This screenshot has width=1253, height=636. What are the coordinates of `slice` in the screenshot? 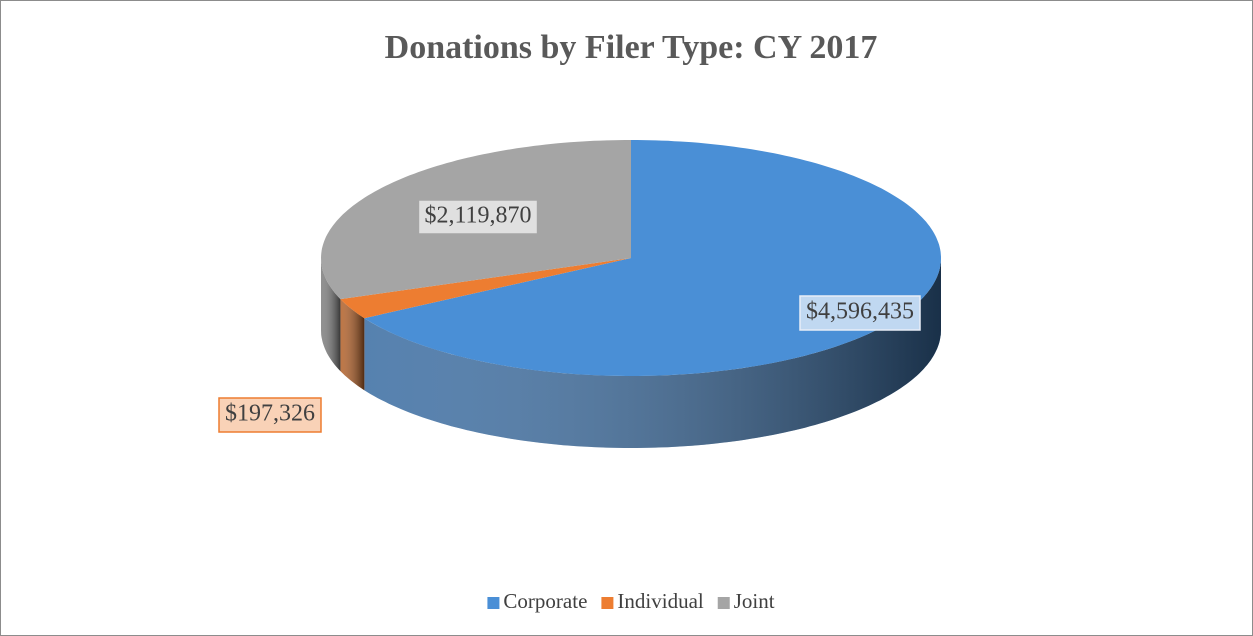 It's located at (485, 288).